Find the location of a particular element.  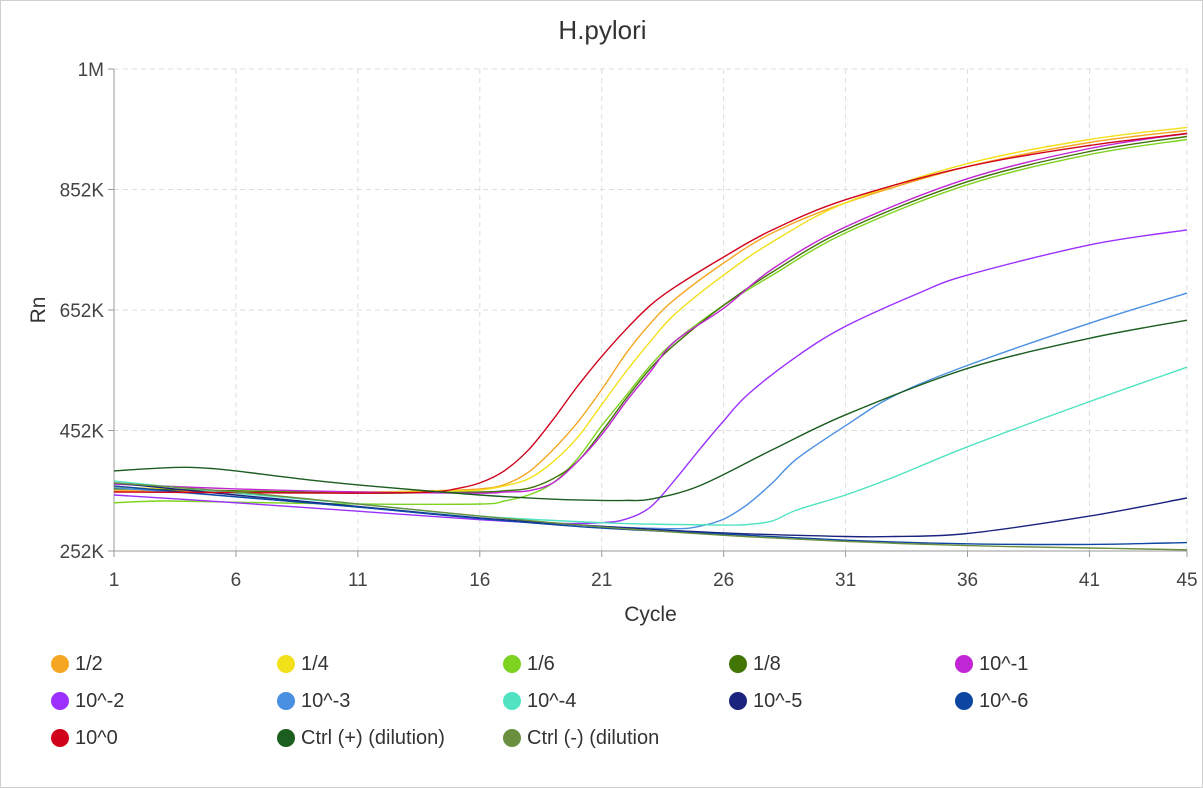

x-tick-label: 16 is located at coordinates (479, 580).